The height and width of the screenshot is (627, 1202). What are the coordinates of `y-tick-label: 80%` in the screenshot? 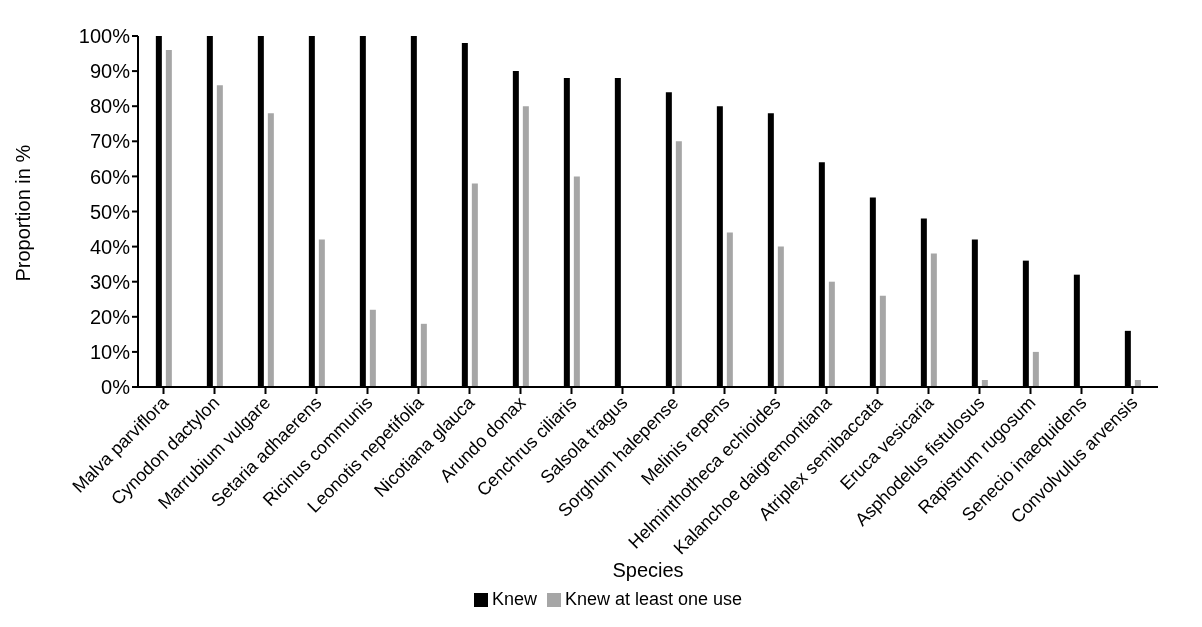 It's located at (110, 106).